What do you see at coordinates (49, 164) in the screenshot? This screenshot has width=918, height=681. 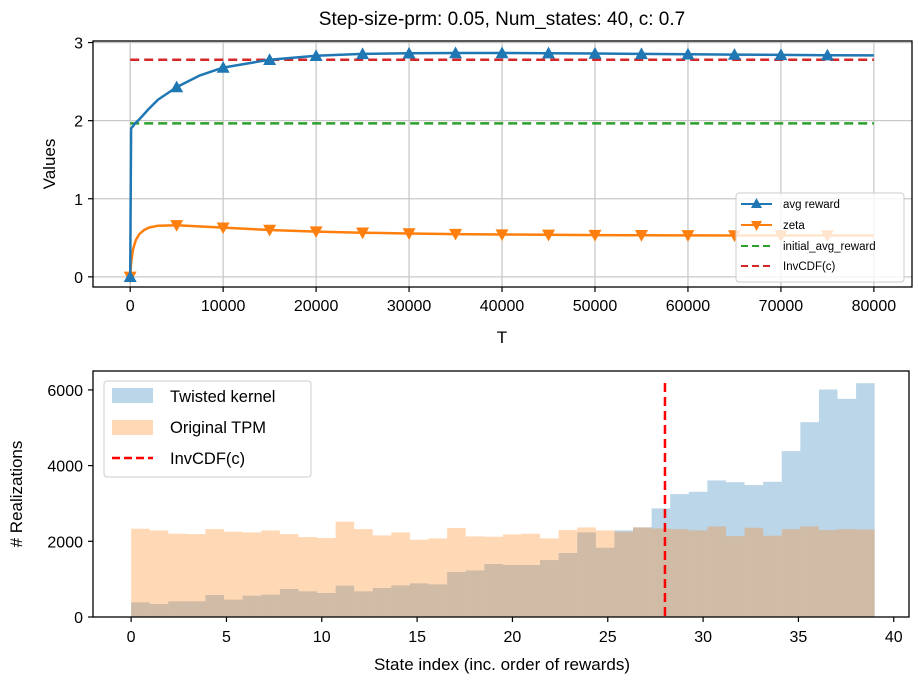 I see `y-axis-label: Values` at bounding box center [49, 164].